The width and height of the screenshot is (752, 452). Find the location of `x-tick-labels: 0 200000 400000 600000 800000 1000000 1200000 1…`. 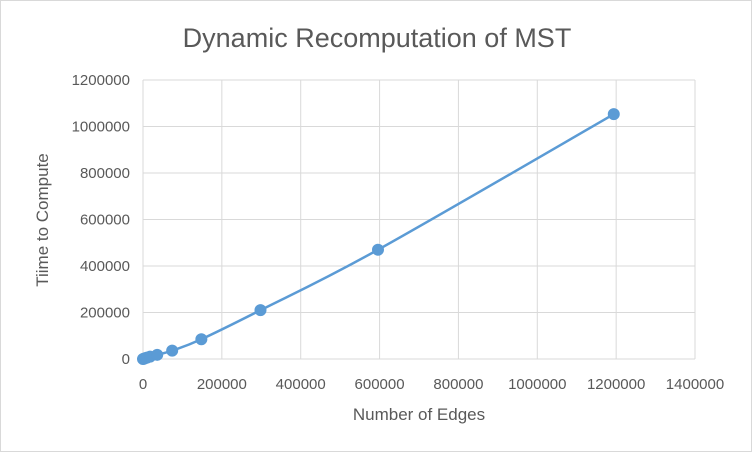

x-tick-labels: 0 200000 400000 600000 800000 1000000 1200000 1… is located at coordinates (431, 384).